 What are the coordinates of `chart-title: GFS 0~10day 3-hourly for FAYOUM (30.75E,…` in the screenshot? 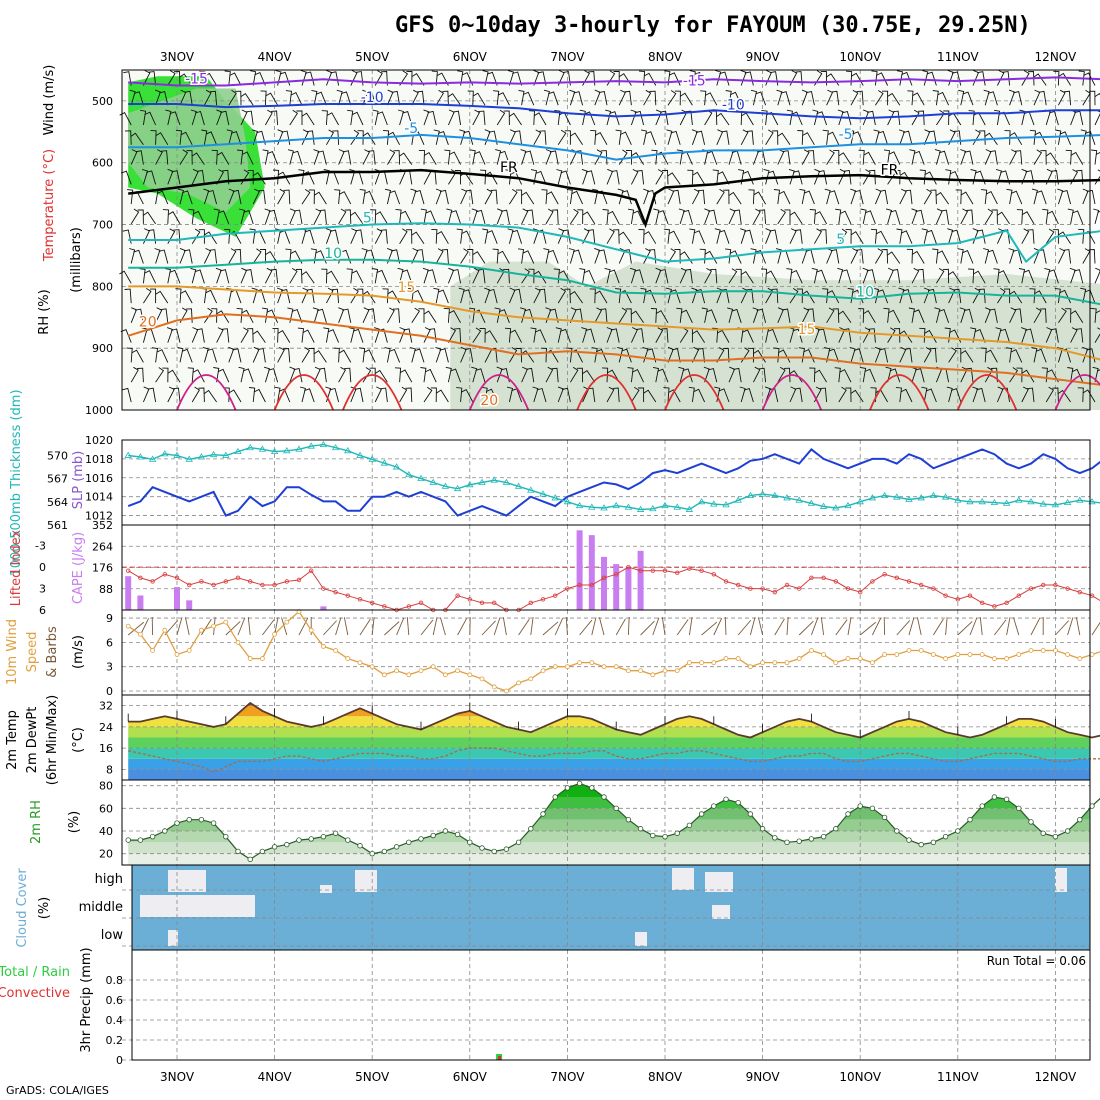 It's located at (713, 25).